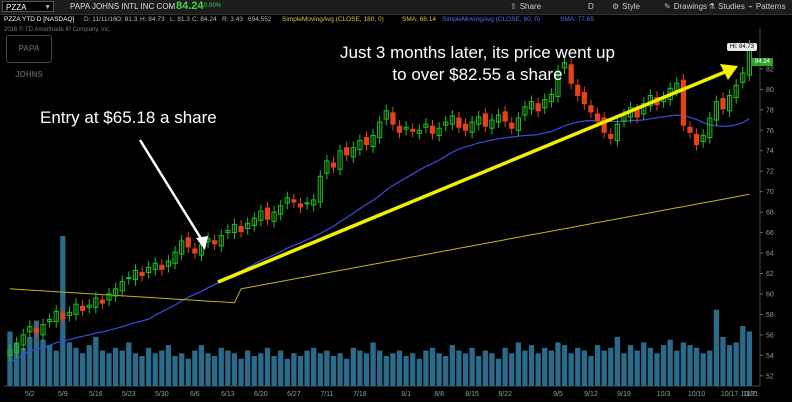 The width and height of the screenshot is (792, 402). I want to click on share-icon: ⇪, so click(513, 6).